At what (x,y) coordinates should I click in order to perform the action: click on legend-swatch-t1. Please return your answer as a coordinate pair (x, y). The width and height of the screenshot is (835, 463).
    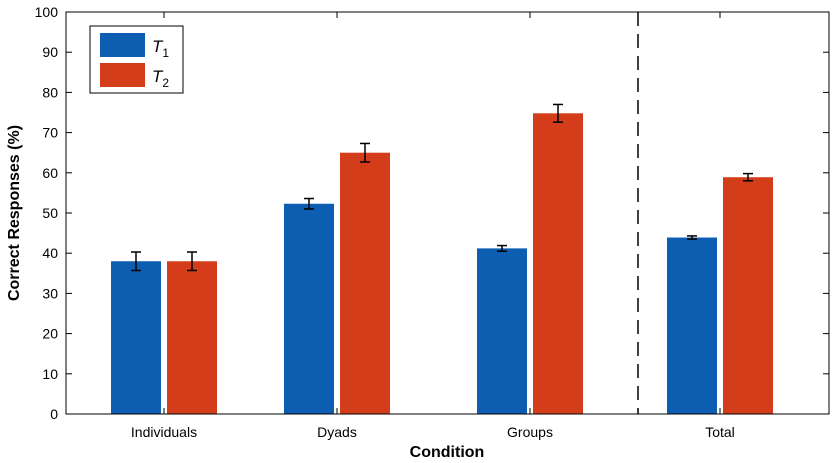
    Looking at the image, I should click on (122, 45).